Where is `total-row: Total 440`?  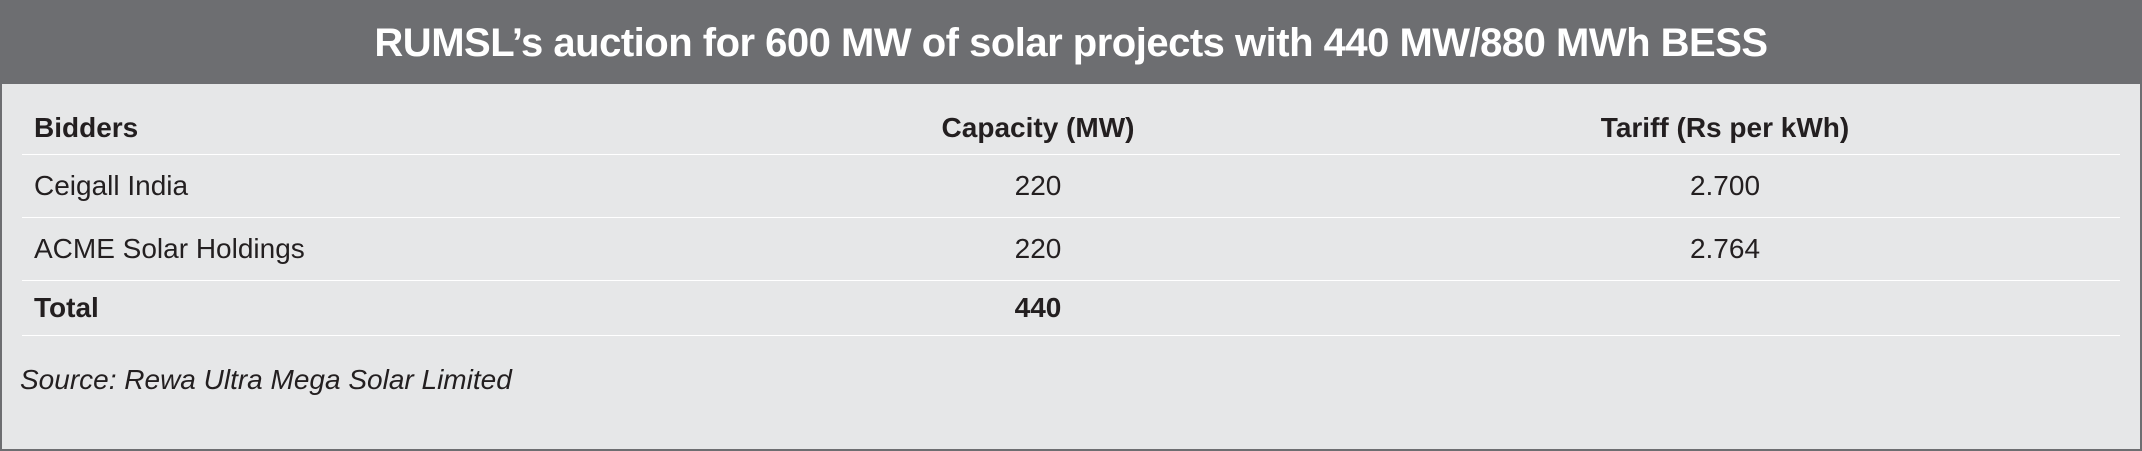
total-row: Total 440 is located at coordinates (1071, 308).